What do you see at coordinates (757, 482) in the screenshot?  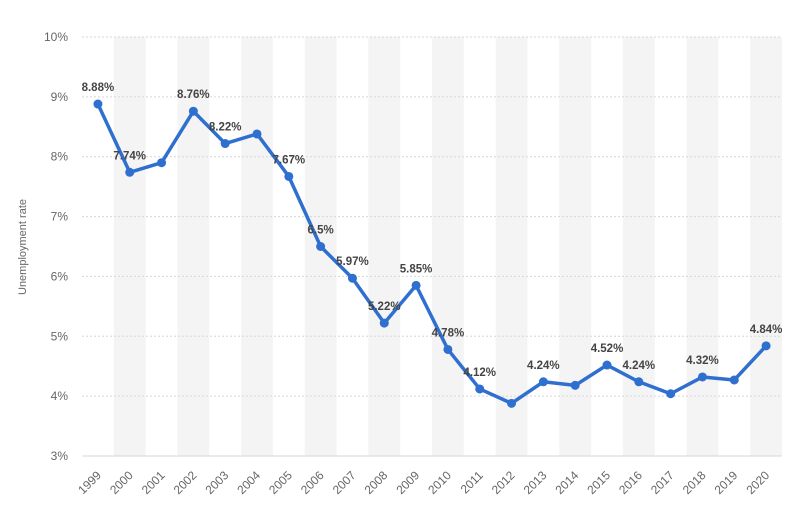 I see `x-tick-label: 2020` at bounding box center [757, 482].